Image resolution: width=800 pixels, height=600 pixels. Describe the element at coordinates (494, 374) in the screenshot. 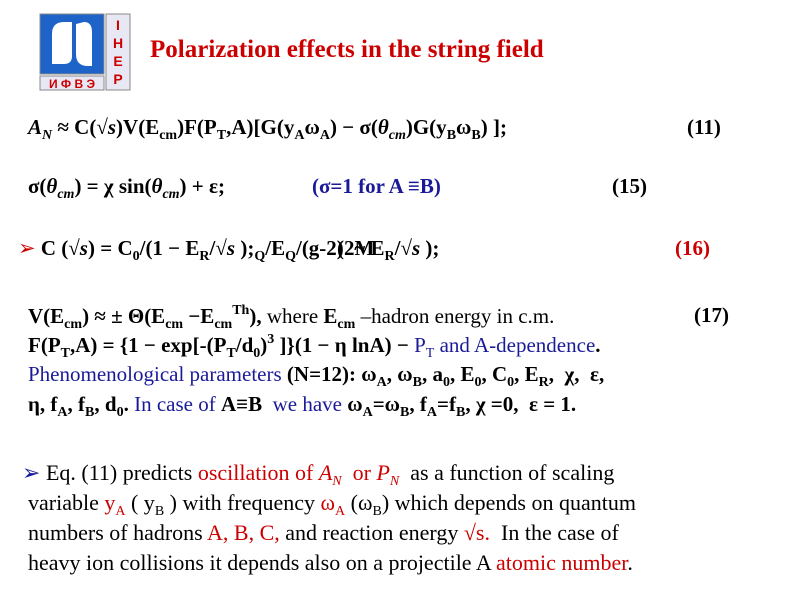

I see `text-run: , C` at that location.